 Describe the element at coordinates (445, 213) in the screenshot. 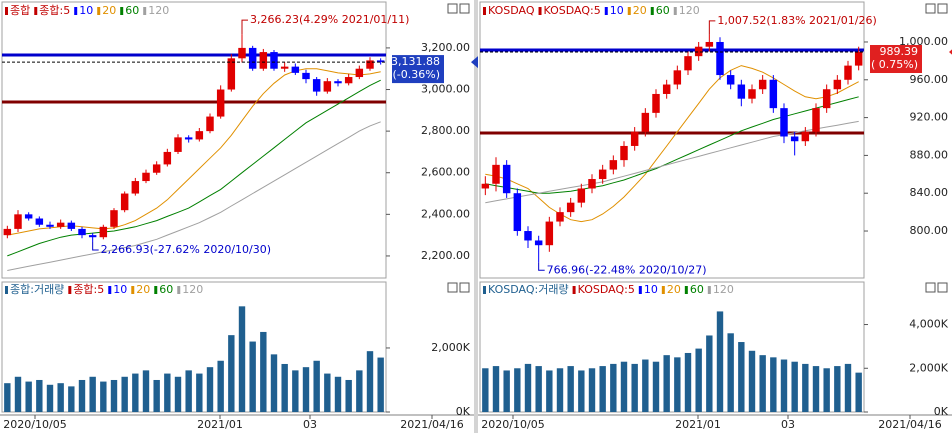

I see `y-tick-label: 2,400.00` at that location.